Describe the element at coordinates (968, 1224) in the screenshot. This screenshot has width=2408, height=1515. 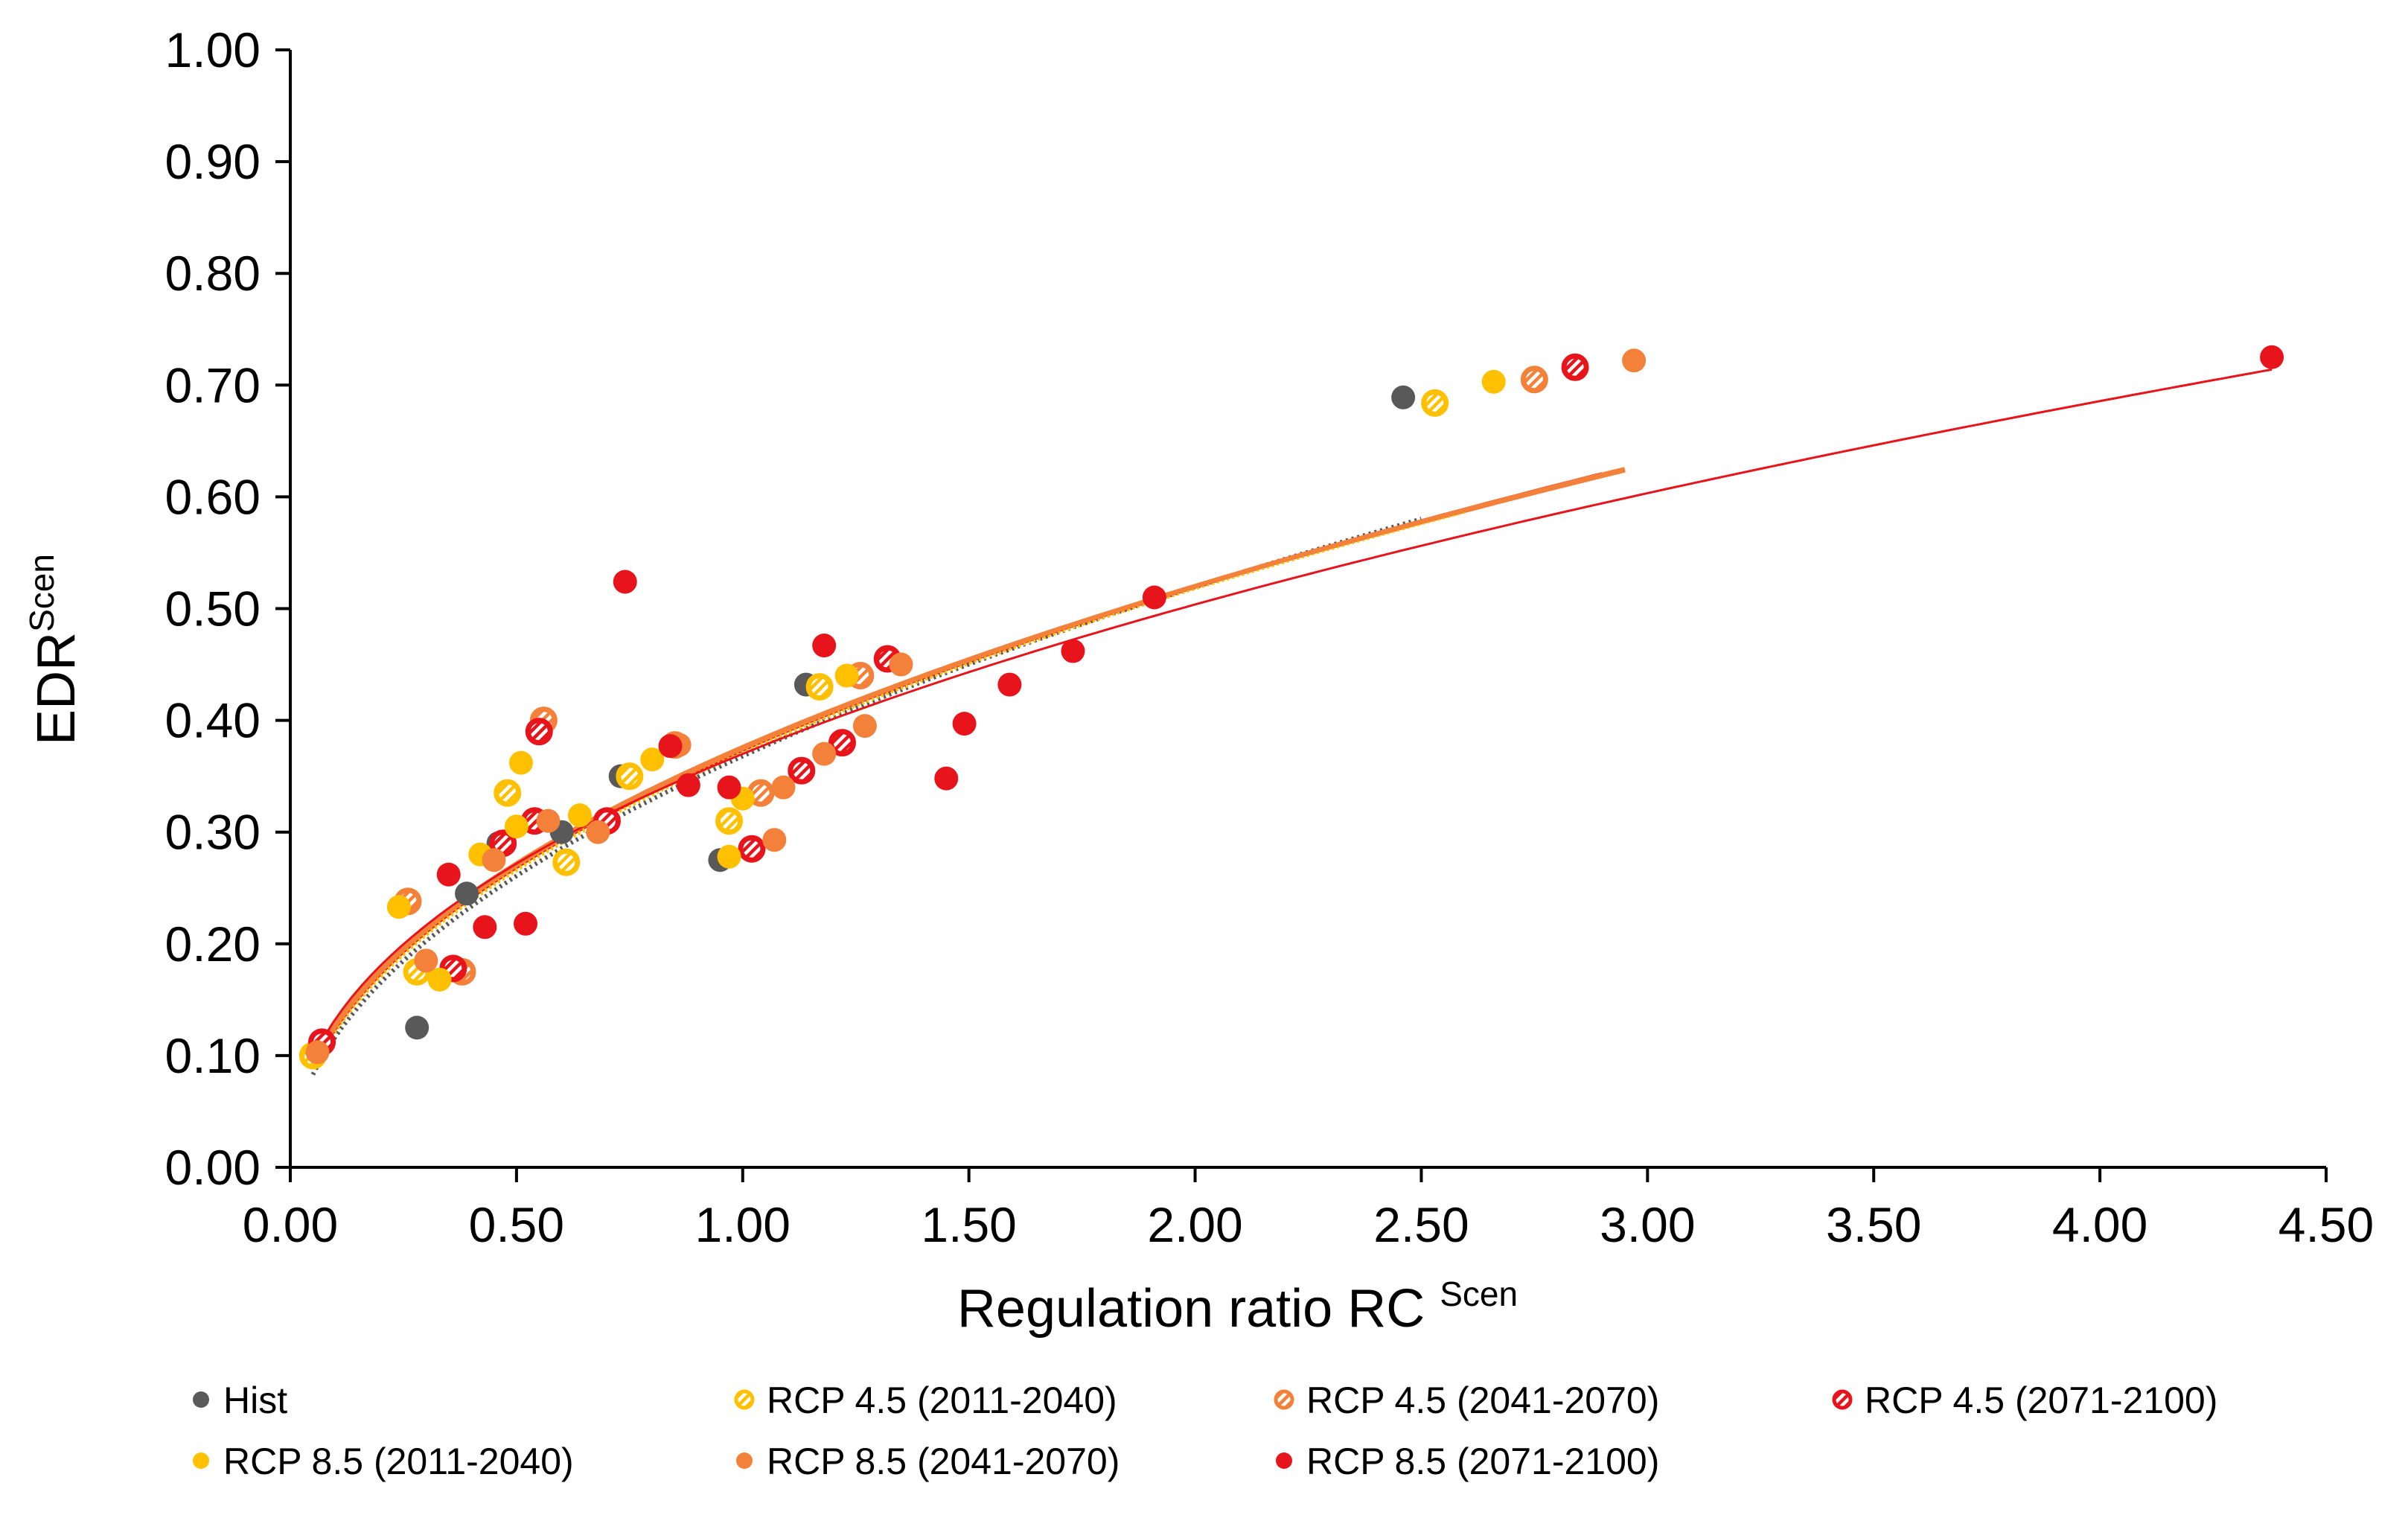
I see `x-tick-label: 1.50` at that location.